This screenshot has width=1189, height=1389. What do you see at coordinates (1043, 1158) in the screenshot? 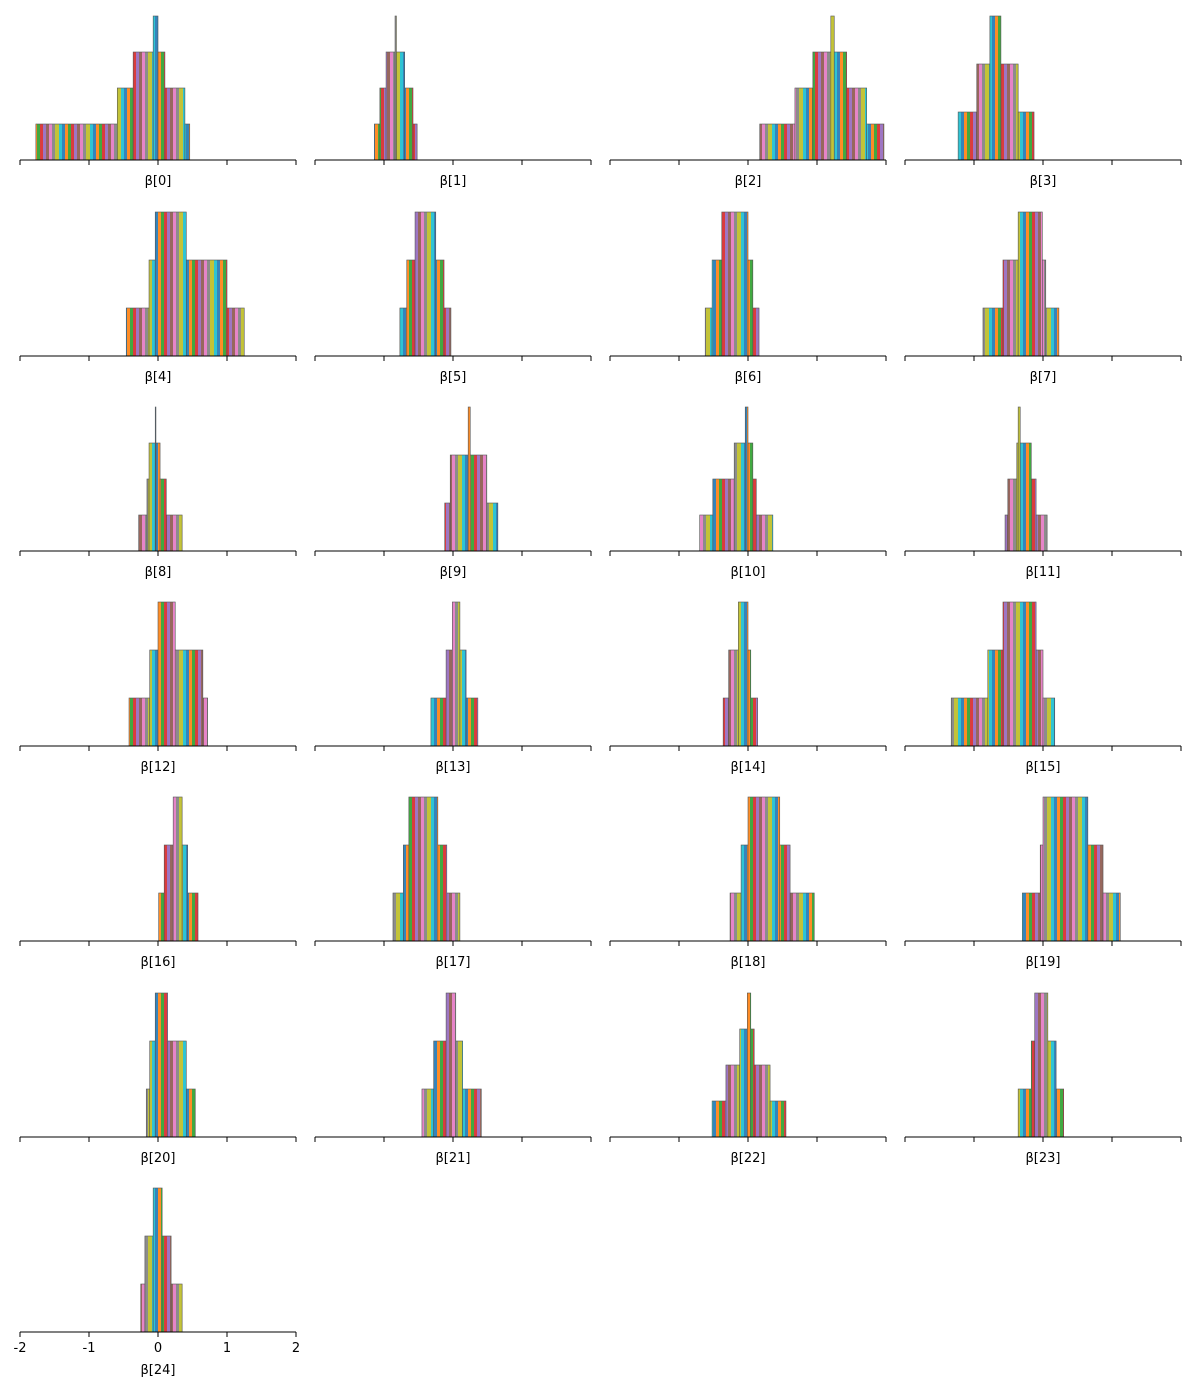
I see `x-axis-label: β[23]` at bounding box center [1043, 1158].